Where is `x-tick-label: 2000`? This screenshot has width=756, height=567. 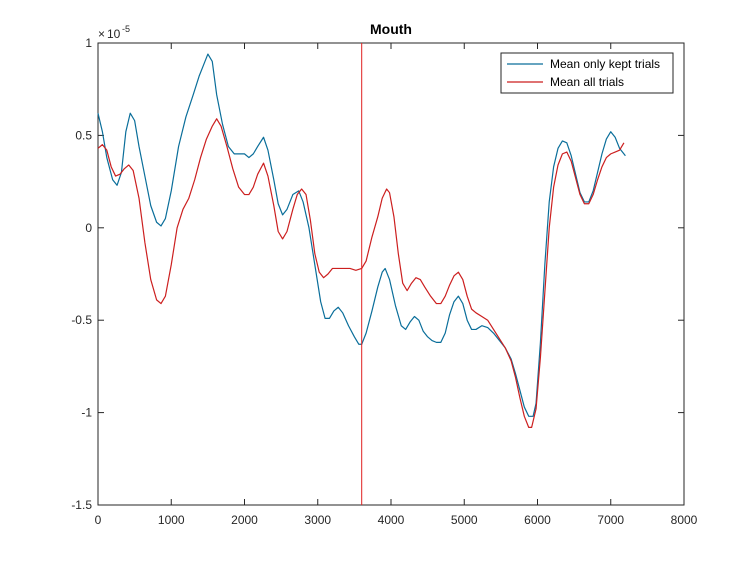
x-tick-label: 2000 is located at coordinates (244, 520).